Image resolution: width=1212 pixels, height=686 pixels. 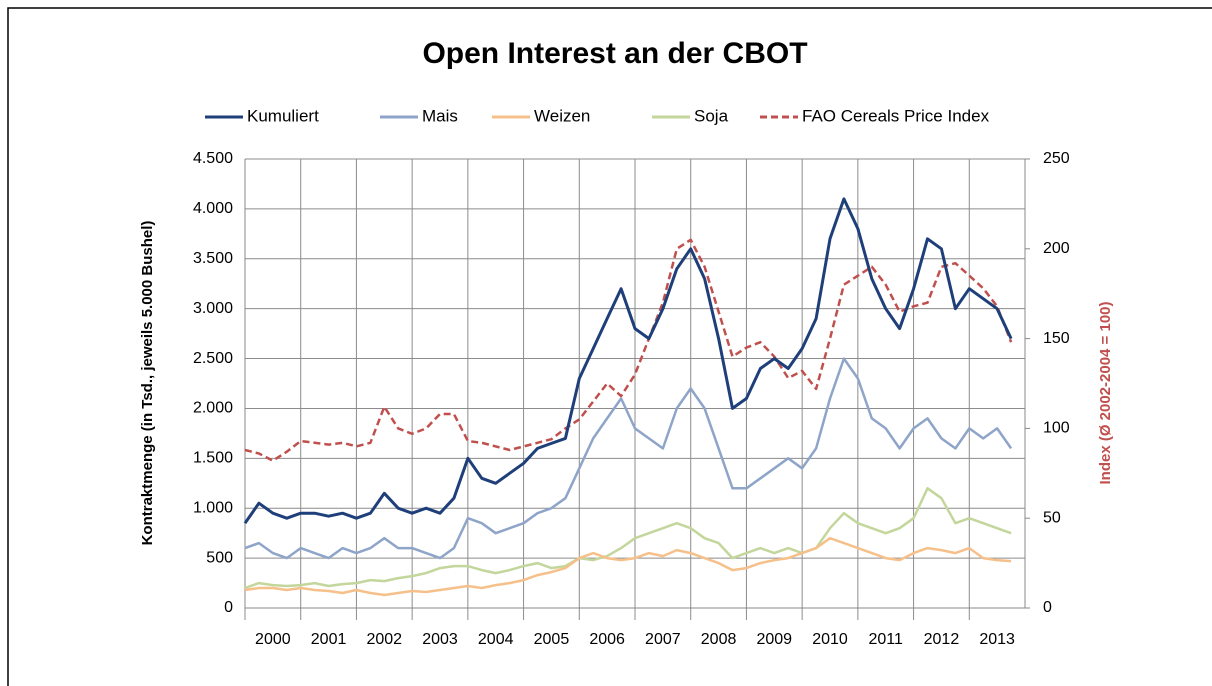 What do you see at coordinates (213, 507) in the screenshot?
I see `y-tick-label: 1.000` at bounding box center [213, 507].